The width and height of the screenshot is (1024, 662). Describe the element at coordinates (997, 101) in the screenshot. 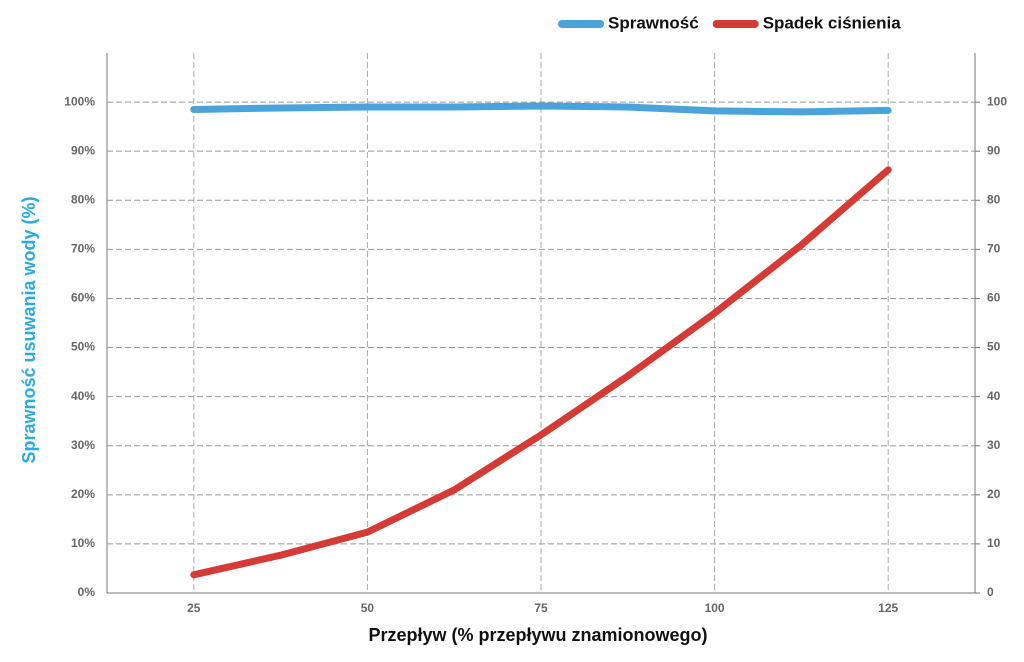

I see `y2-tick-label: 100` at that location.